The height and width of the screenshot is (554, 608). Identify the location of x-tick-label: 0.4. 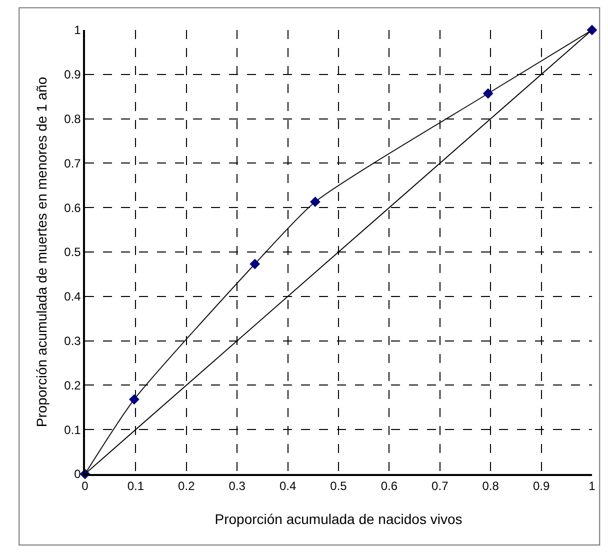
(287, 486).